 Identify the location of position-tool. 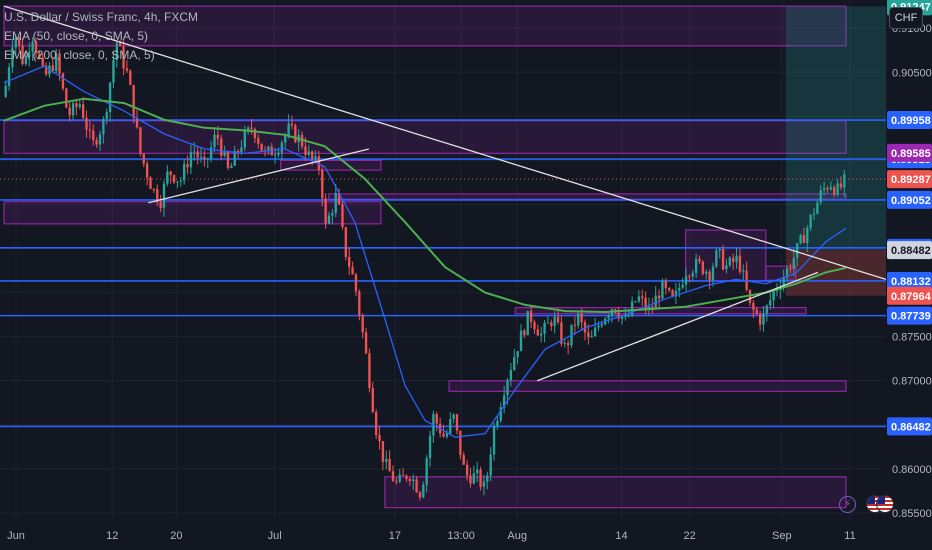
(835, 151).